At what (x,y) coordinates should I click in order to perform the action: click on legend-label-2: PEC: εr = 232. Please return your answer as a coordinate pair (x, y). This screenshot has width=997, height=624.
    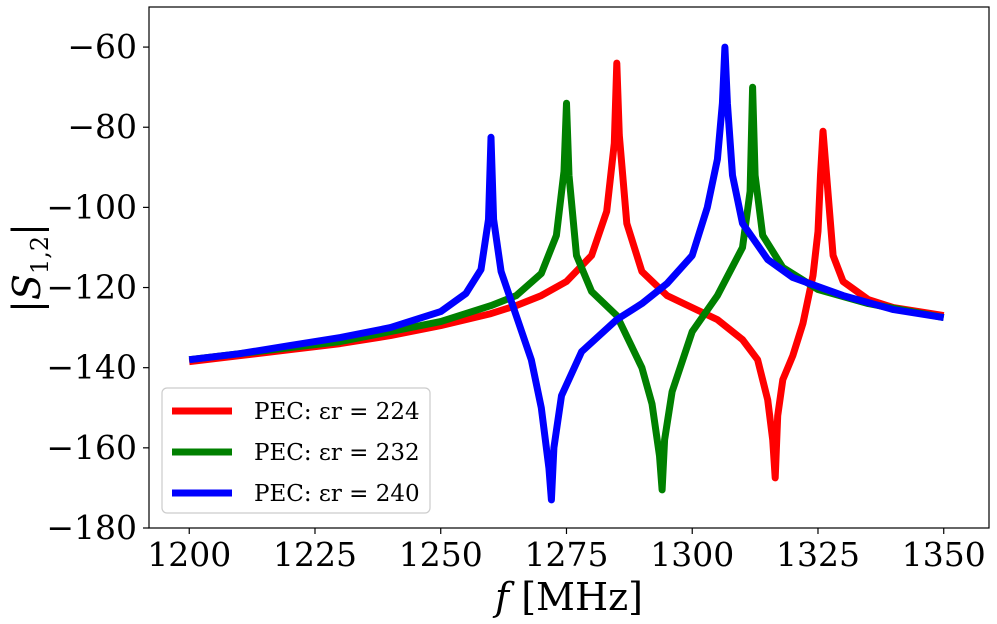
    Looking at the image, I should click on (337, 453).